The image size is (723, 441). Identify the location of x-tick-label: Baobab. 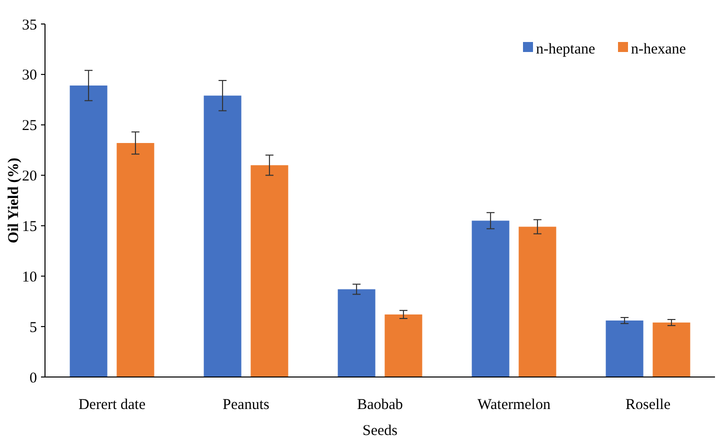
(380, 405).